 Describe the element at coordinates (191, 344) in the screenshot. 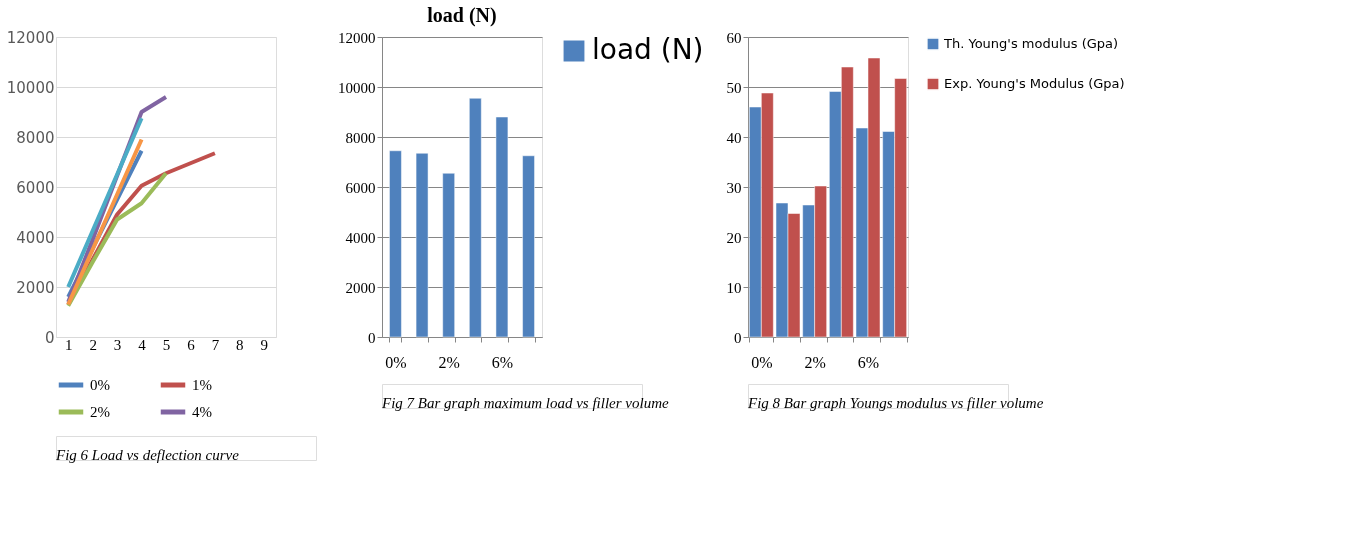

I see `x-tick-label: 6` at that location.